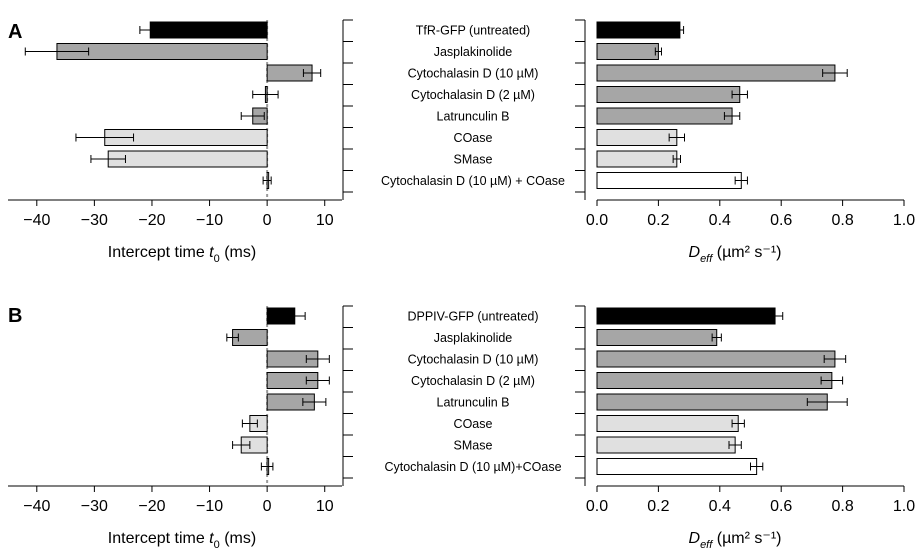  Describe the element at coordinates (473, 181) in the screenshot. I see `category-label: Cytochalasin D (10 µM) + COase` at that location.